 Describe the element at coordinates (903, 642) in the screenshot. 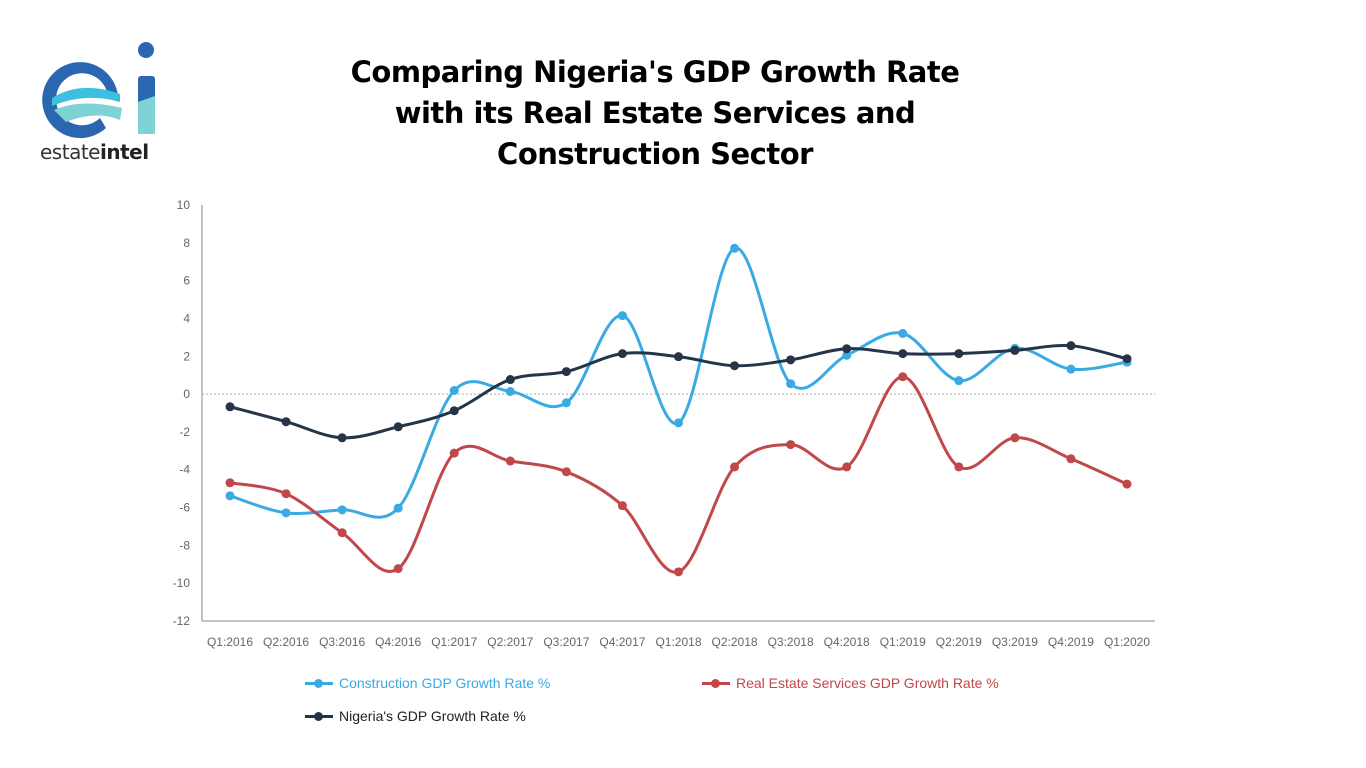

I see `x-tick-label: Q1:2019` at that location.